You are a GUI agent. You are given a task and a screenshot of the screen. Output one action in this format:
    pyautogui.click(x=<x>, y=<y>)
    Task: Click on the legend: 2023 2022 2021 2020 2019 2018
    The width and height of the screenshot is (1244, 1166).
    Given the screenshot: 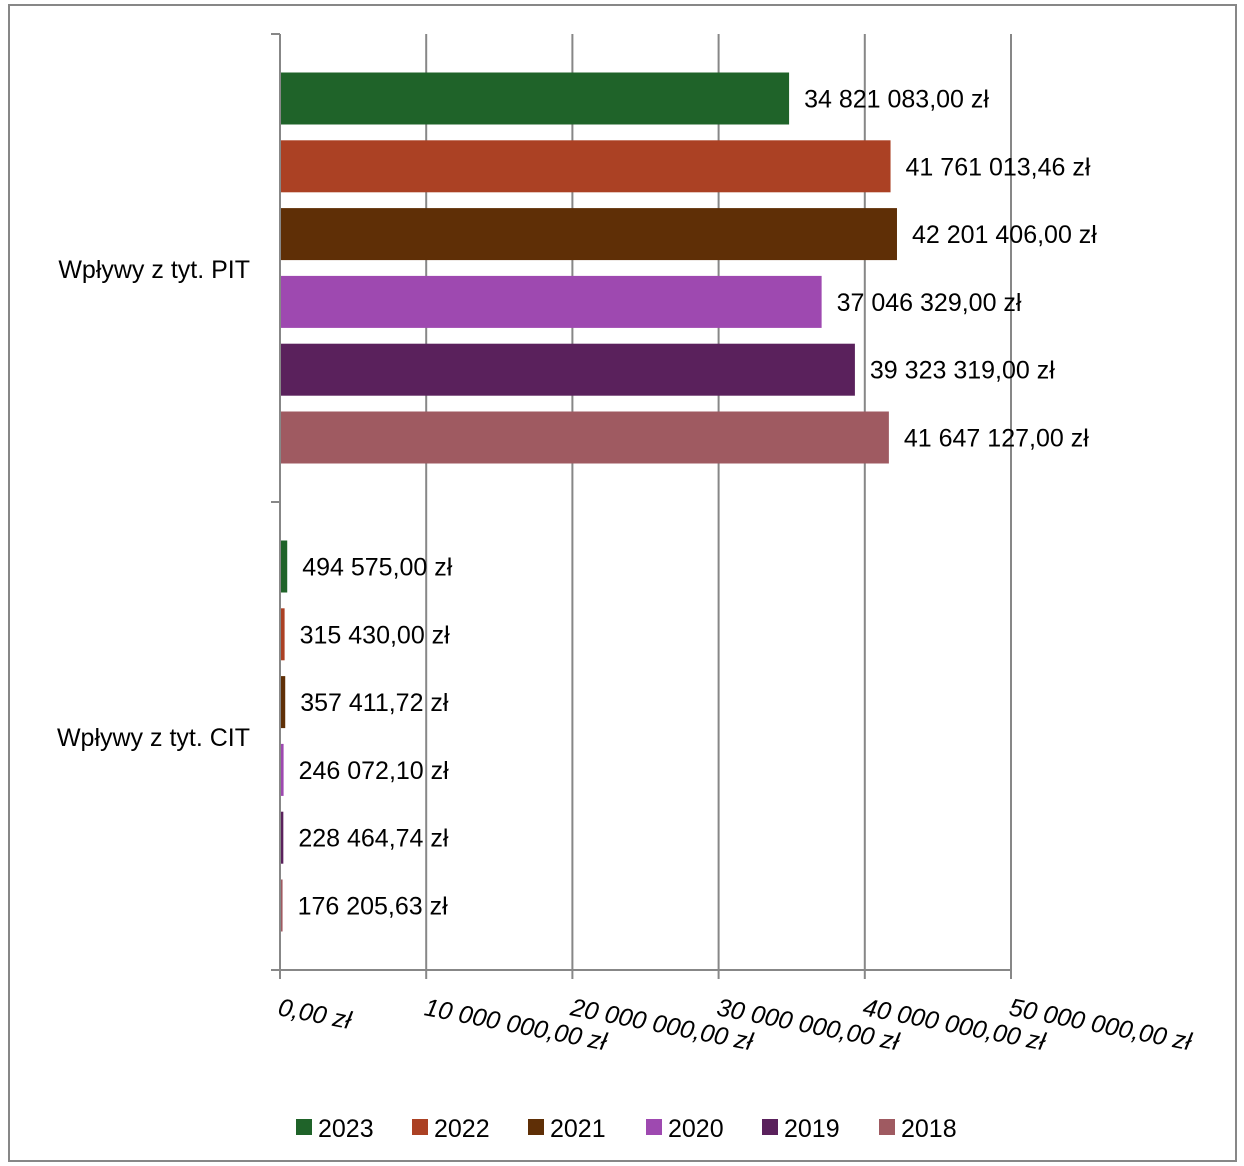 What is the action you would take?
    pyautogui.click(x=626, y=1129)
    